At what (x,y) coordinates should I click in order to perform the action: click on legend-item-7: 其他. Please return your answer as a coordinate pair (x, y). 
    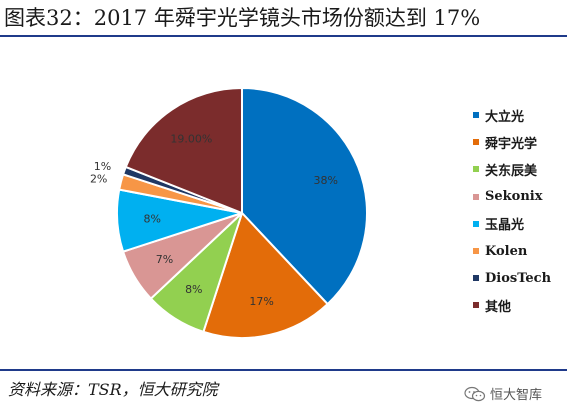
    Looking at the image, I should click on (492, 305).